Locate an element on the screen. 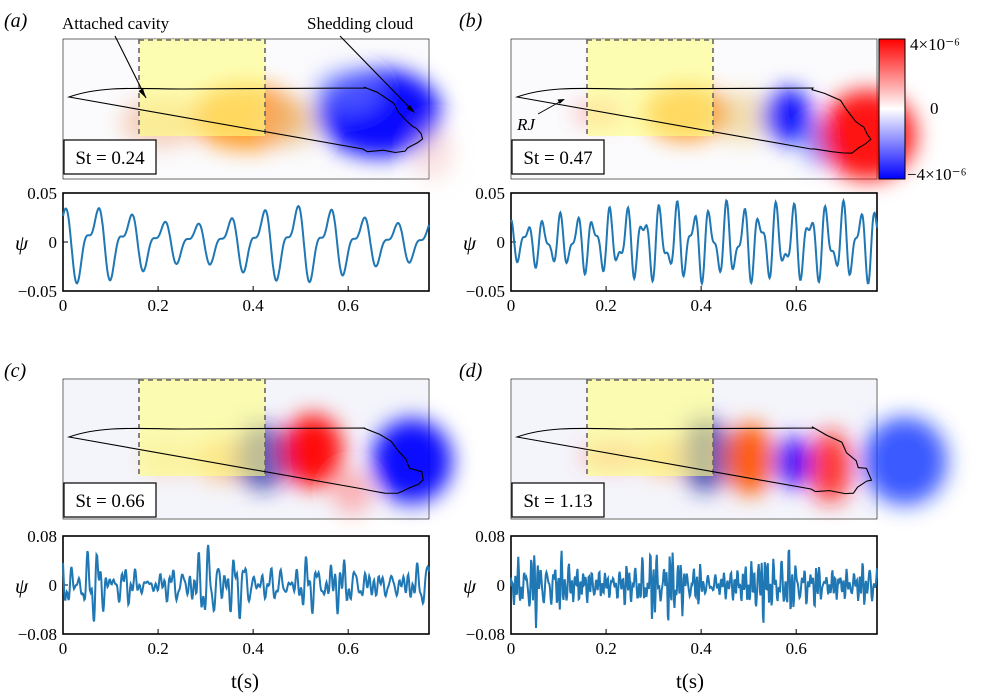 This screenshot has height=693, width=981. annotation-rj: RJ is located at coordinates (540, 116).